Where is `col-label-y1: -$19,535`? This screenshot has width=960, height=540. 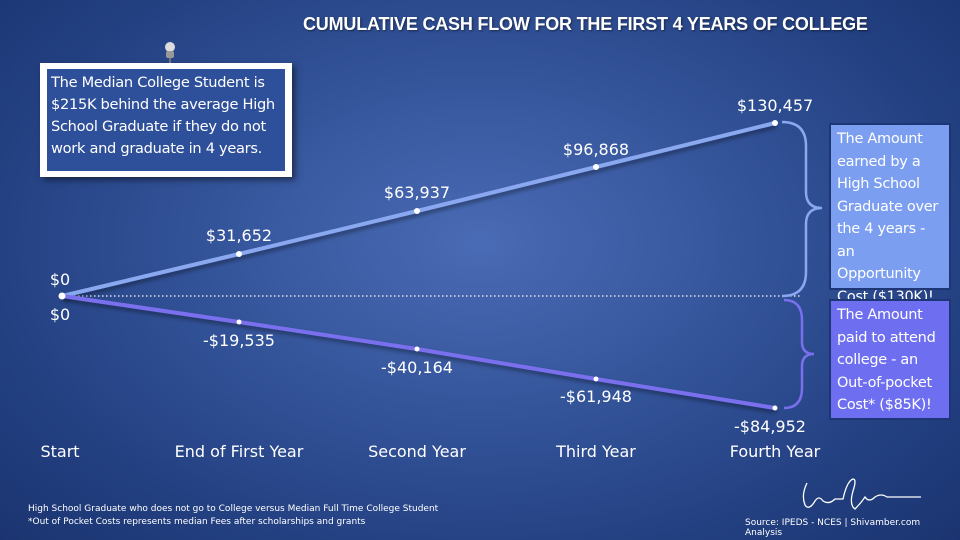
col-label-y1: -$19,535 is located at coordinates (239, 340).